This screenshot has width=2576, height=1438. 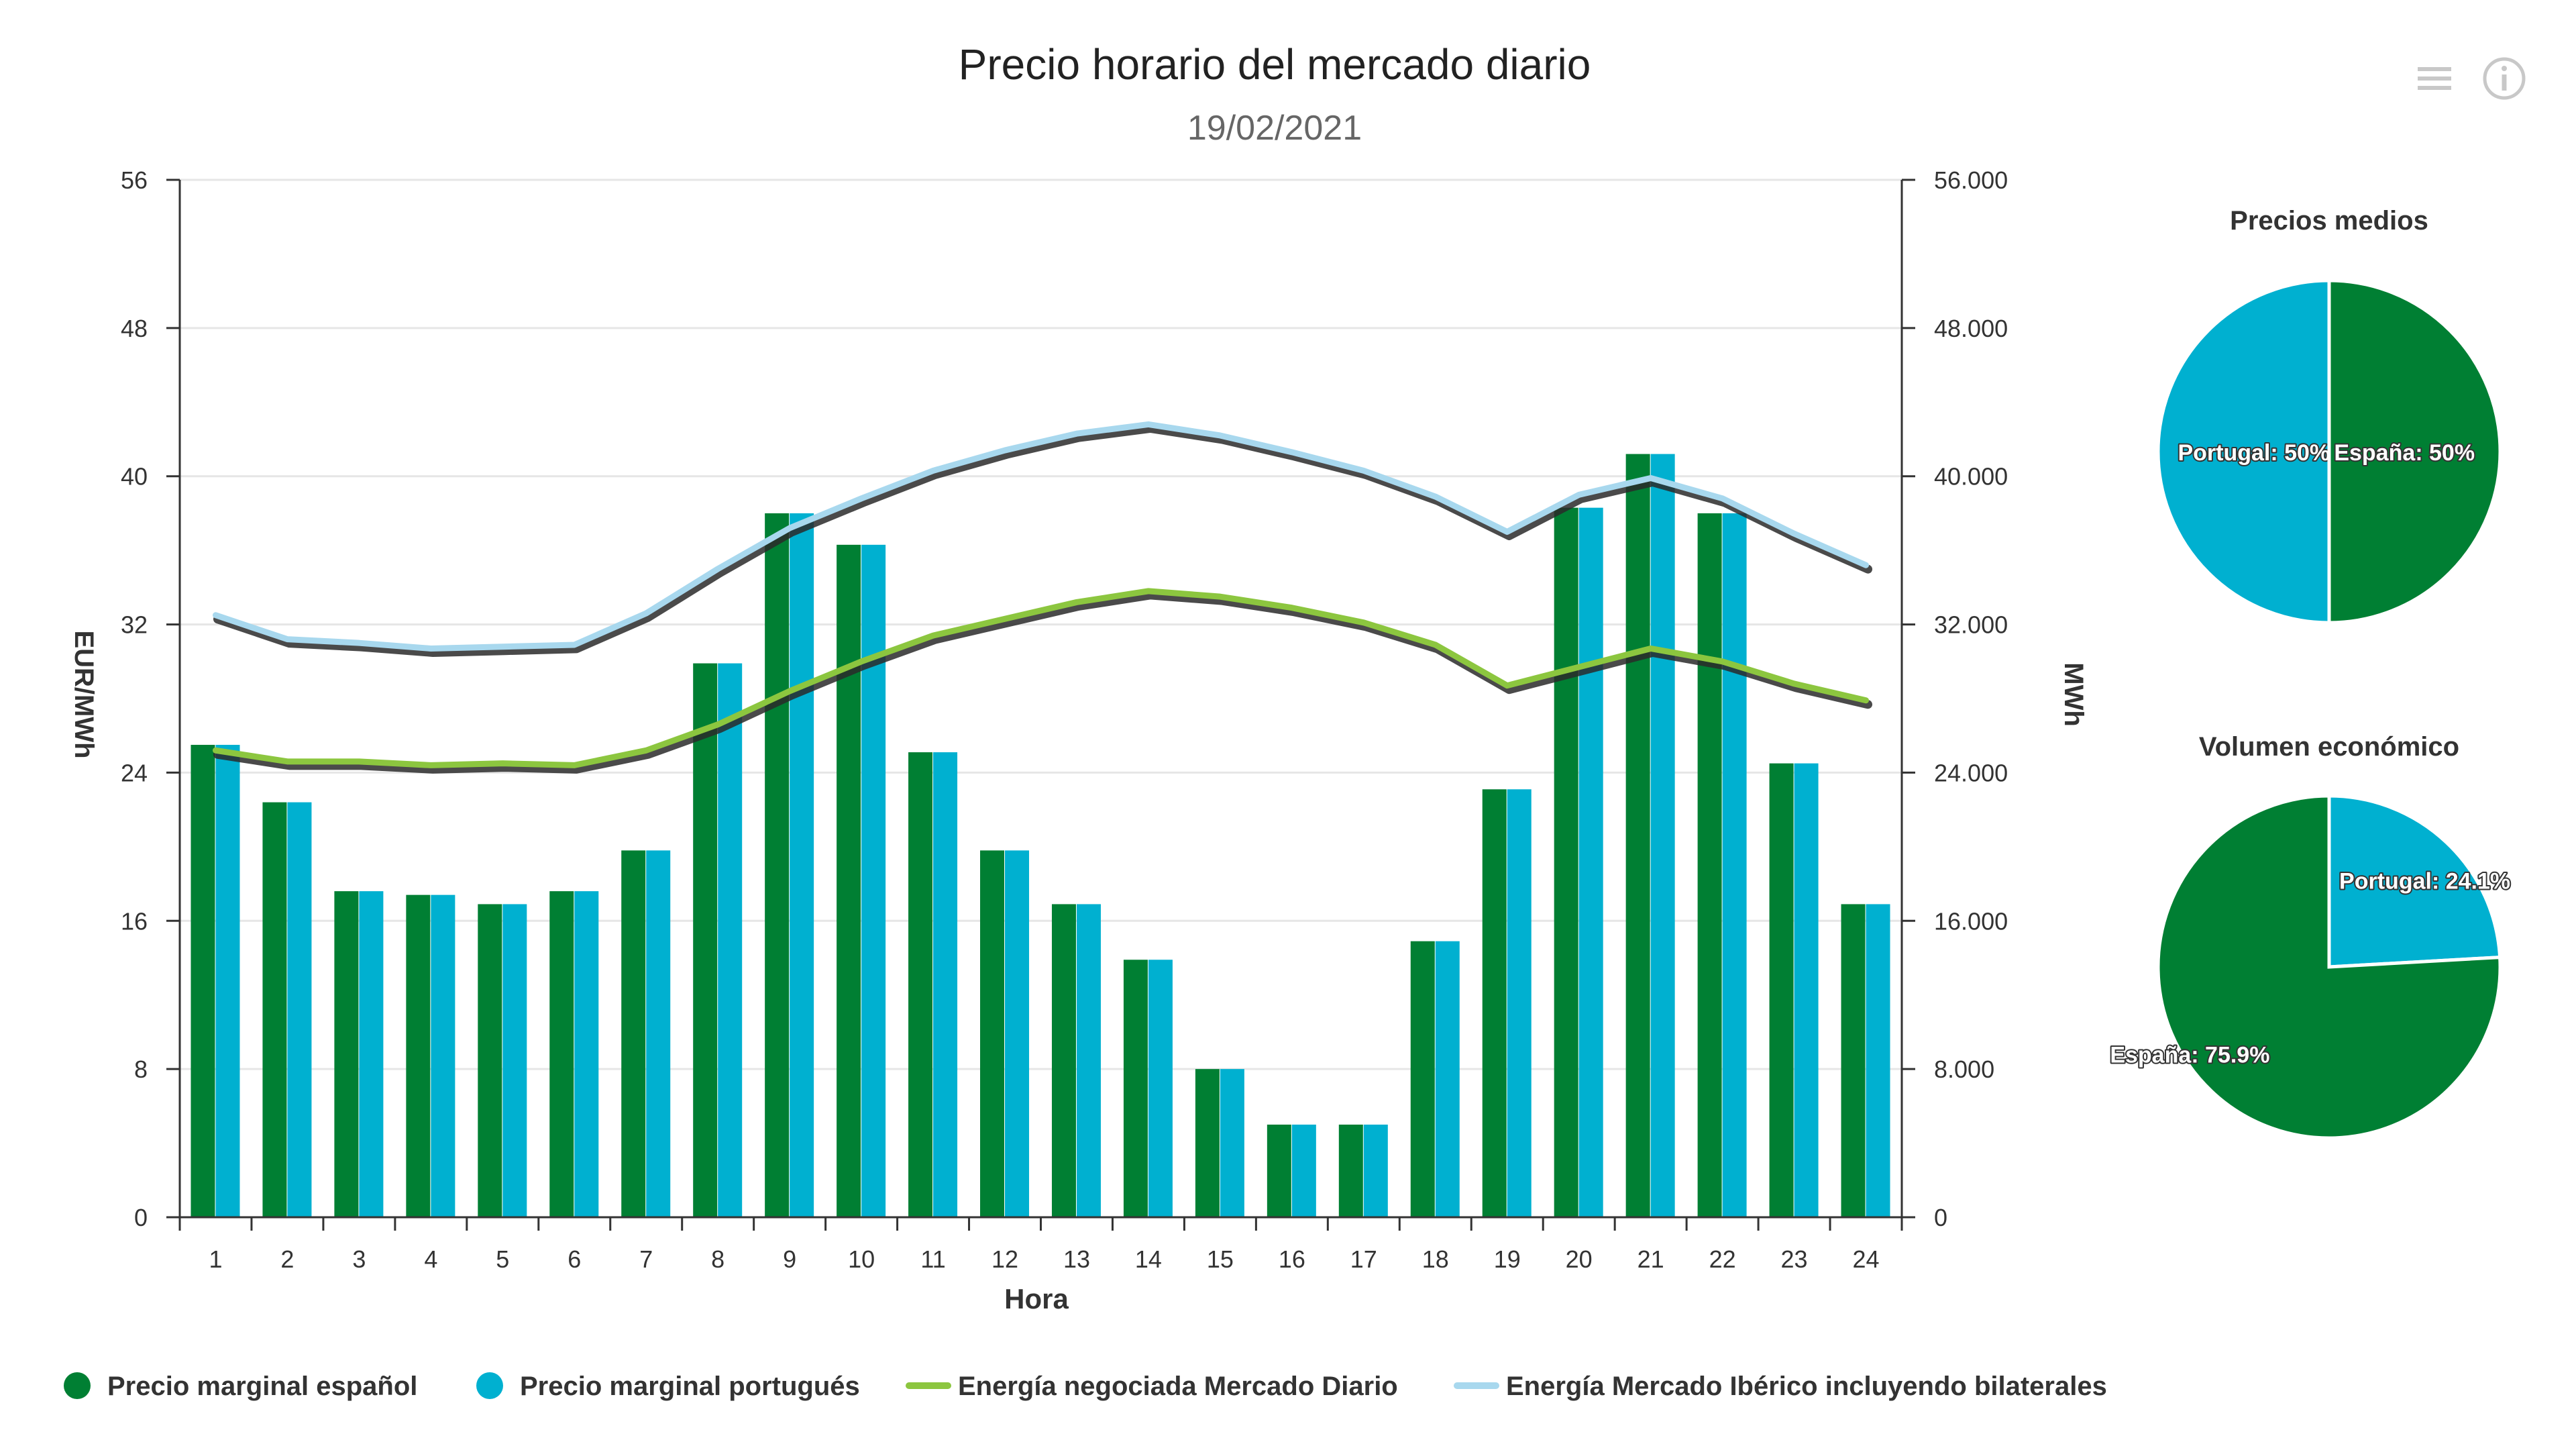 I want to click on x-tick-label: 13, so click(x=1076, y=1259).